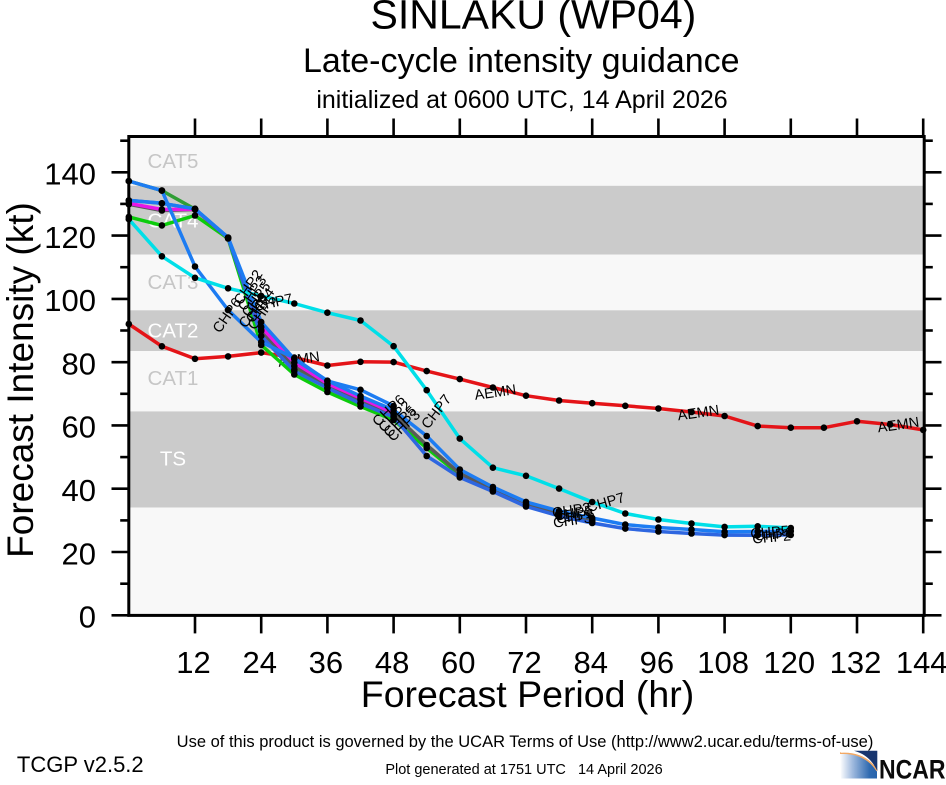  What do you see at coordinates (173, 161) in the screenshot?
I see `svg-text: CAT5` at bounding box center [173, 161].